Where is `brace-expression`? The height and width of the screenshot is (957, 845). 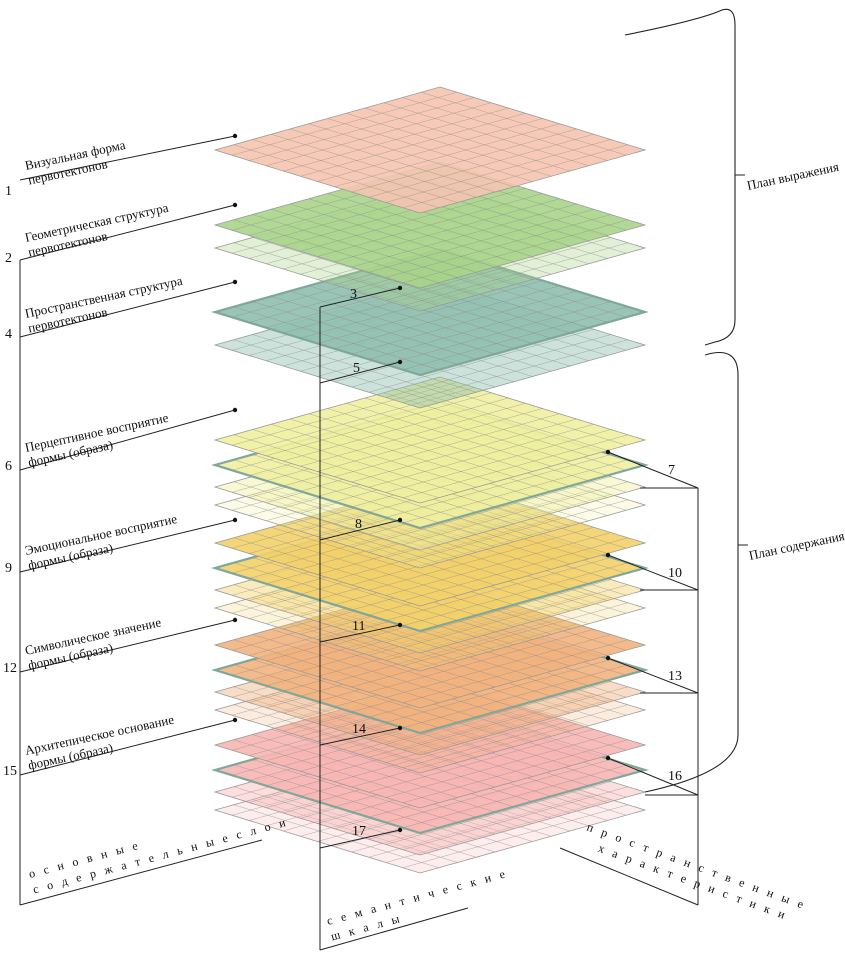 brace-expression is located at coordinates (684, 177).